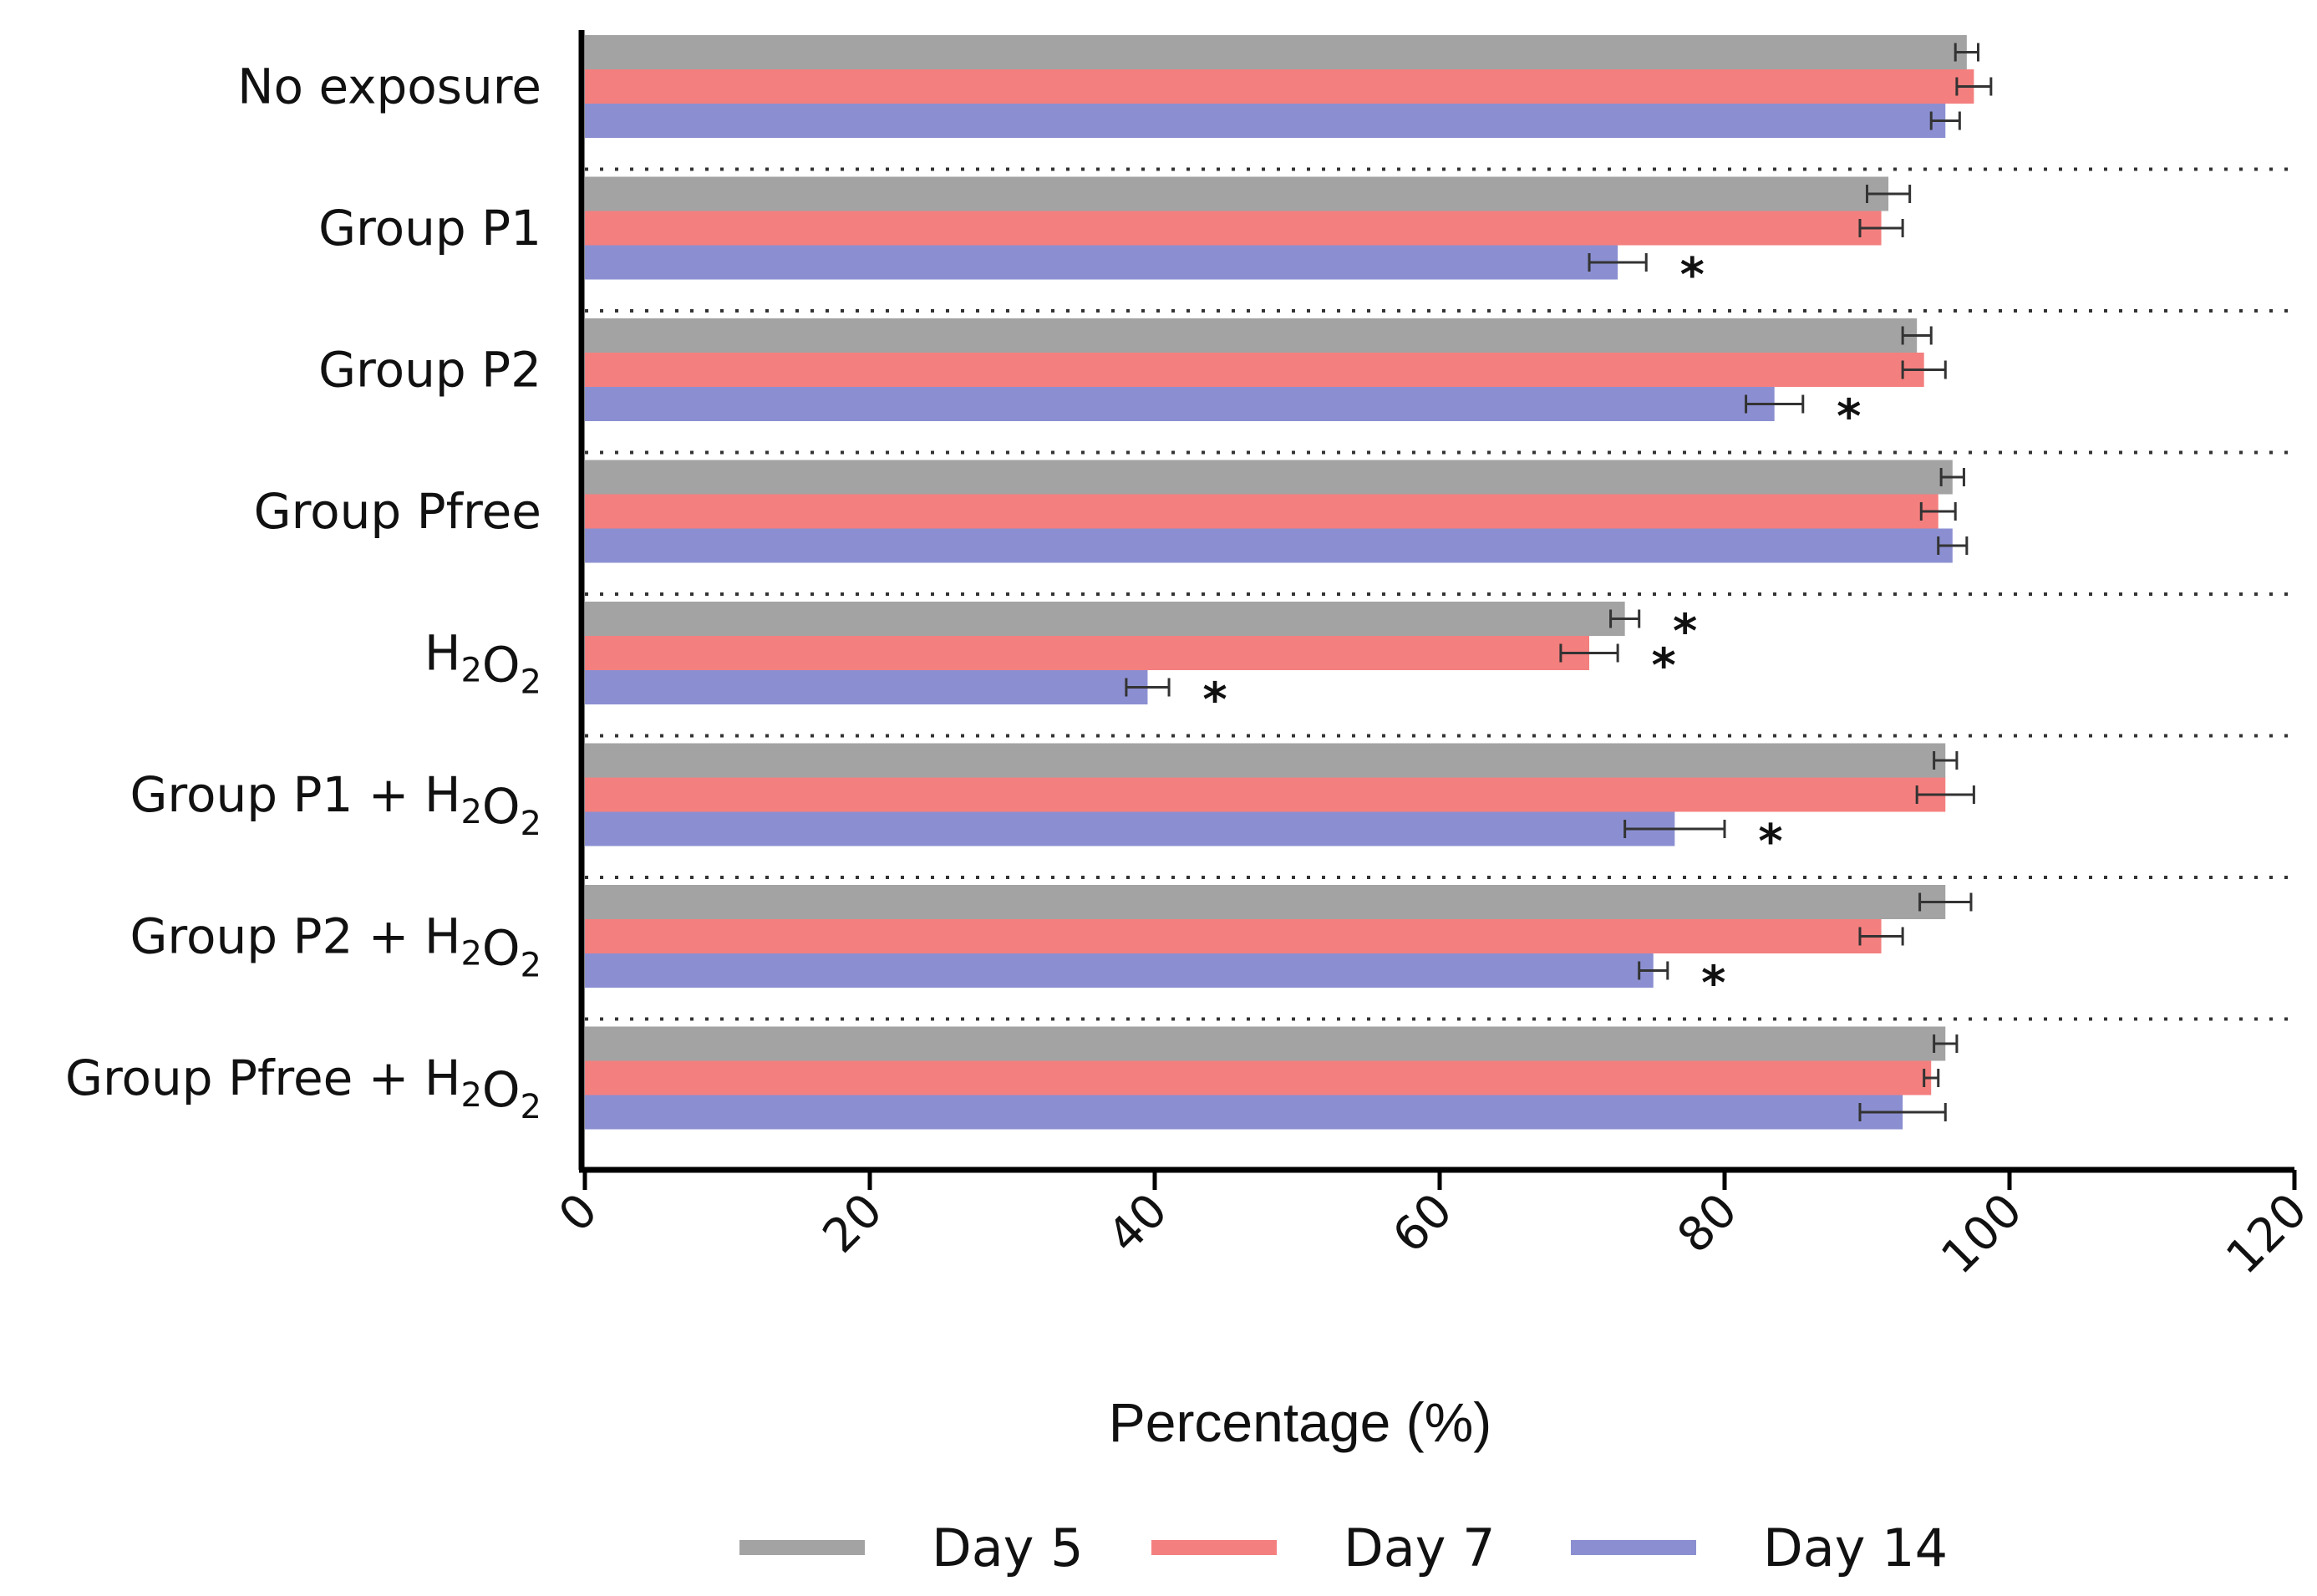  I want to click on category-label: Group P1, so click(430, 228).